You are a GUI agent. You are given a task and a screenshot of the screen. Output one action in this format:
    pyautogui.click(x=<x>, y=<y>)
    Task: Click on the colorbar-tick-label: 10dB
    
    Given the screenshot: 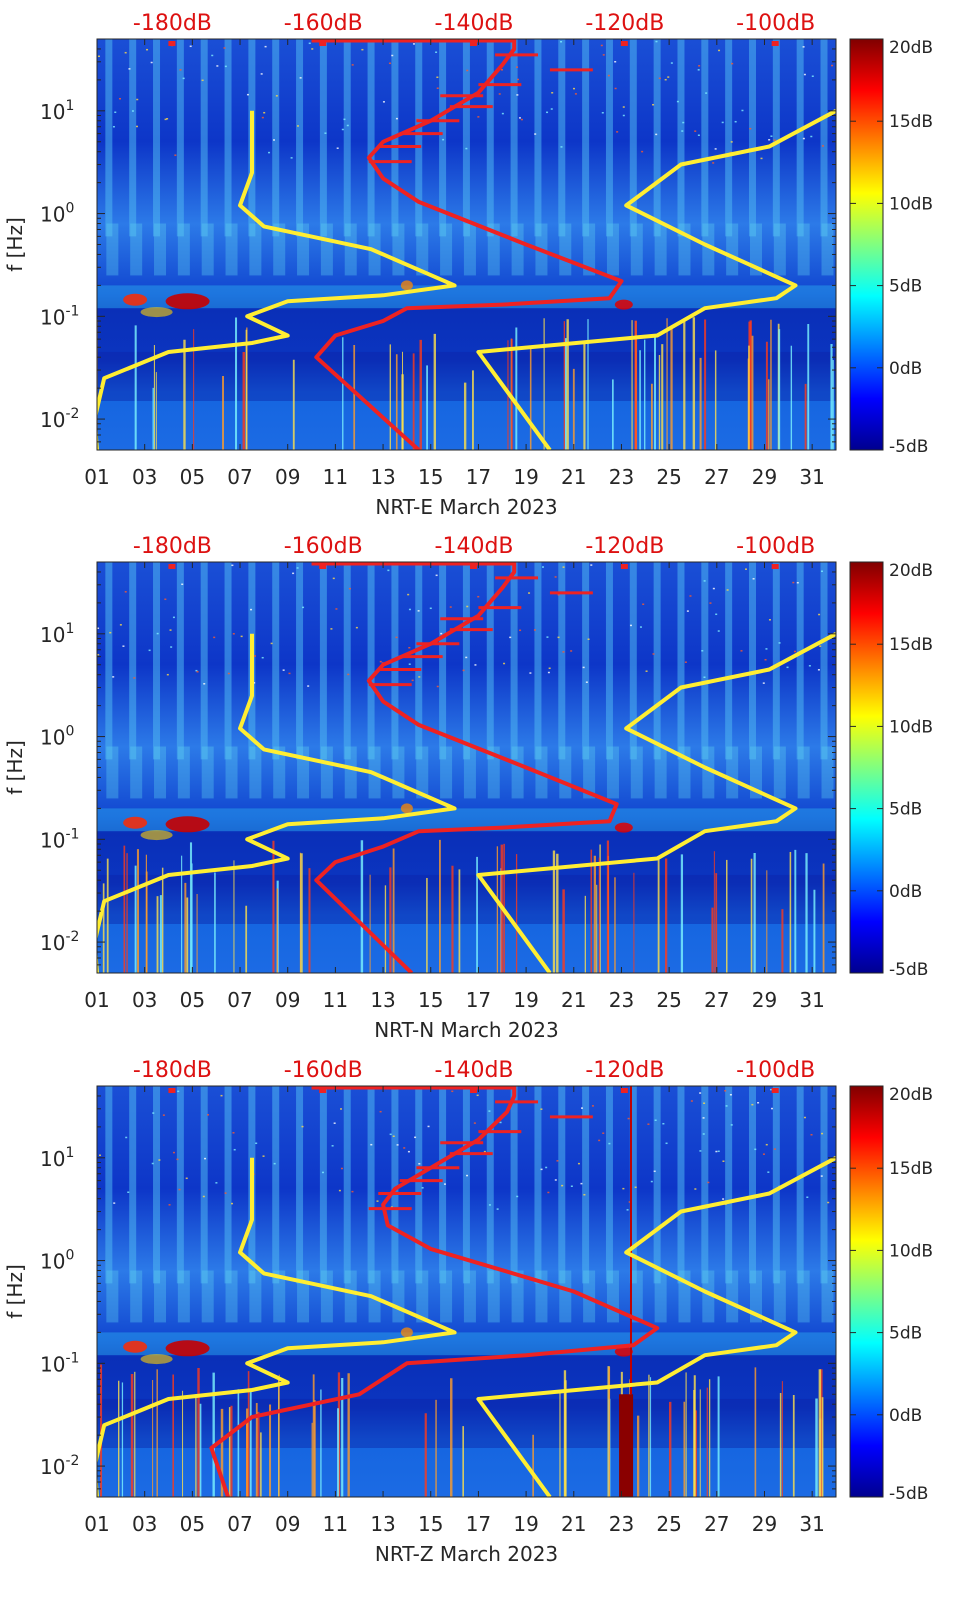 What is the action you would take?
    pyautogui.click(x=911, y=727)
    